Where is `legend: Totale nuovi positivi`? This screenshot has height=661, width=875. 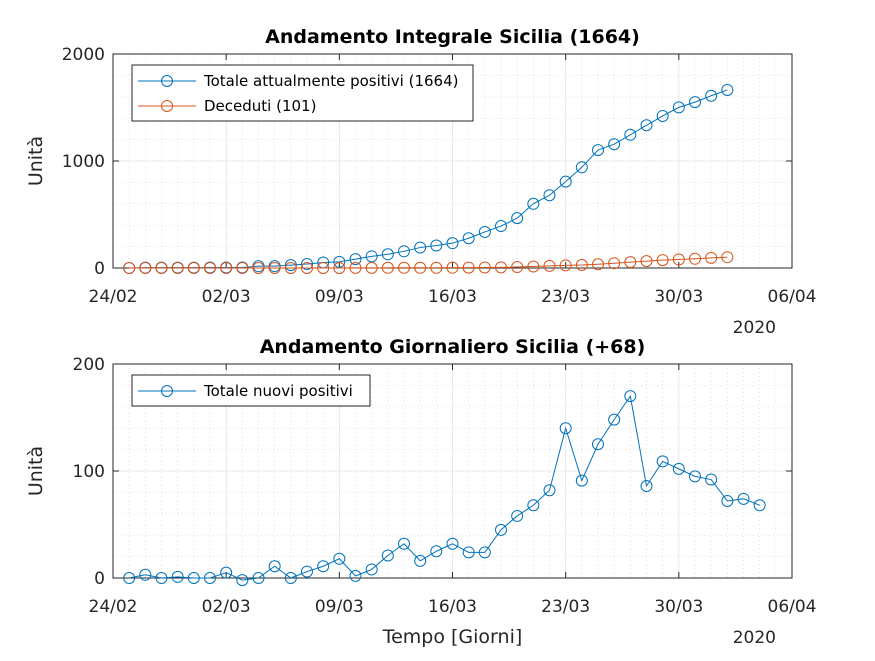 legend: Totale nuovi positivi is located at coordinates (251, 390).